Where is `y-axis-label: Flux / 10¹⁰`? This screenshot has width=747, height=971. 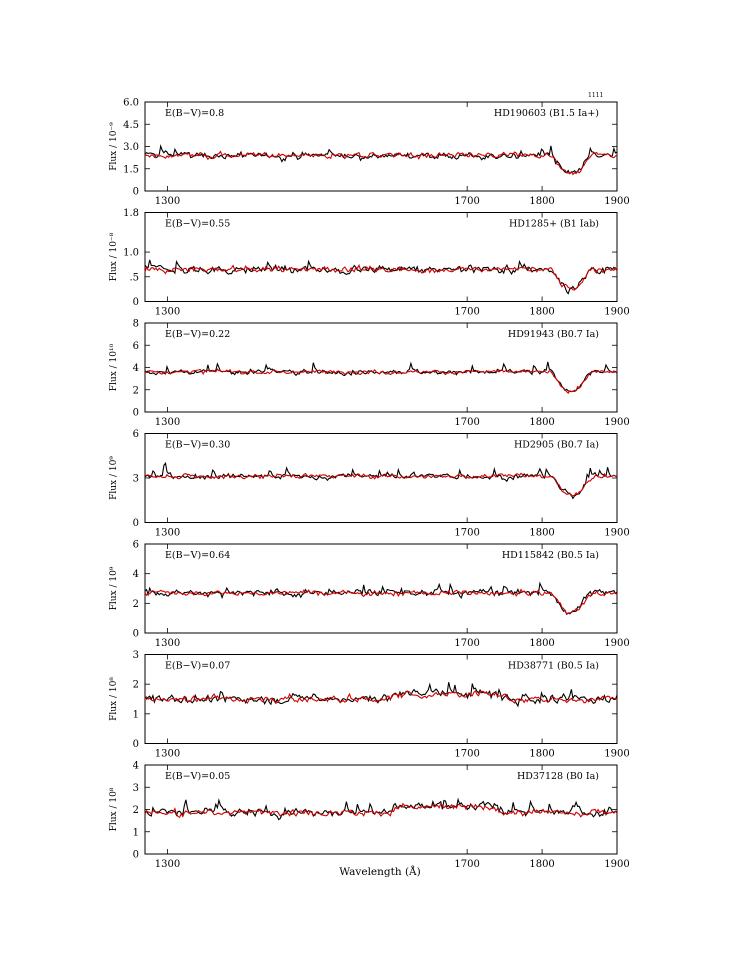
y-axis-label: Flux / 10¹⁰ is located at coordinates (114, 367).